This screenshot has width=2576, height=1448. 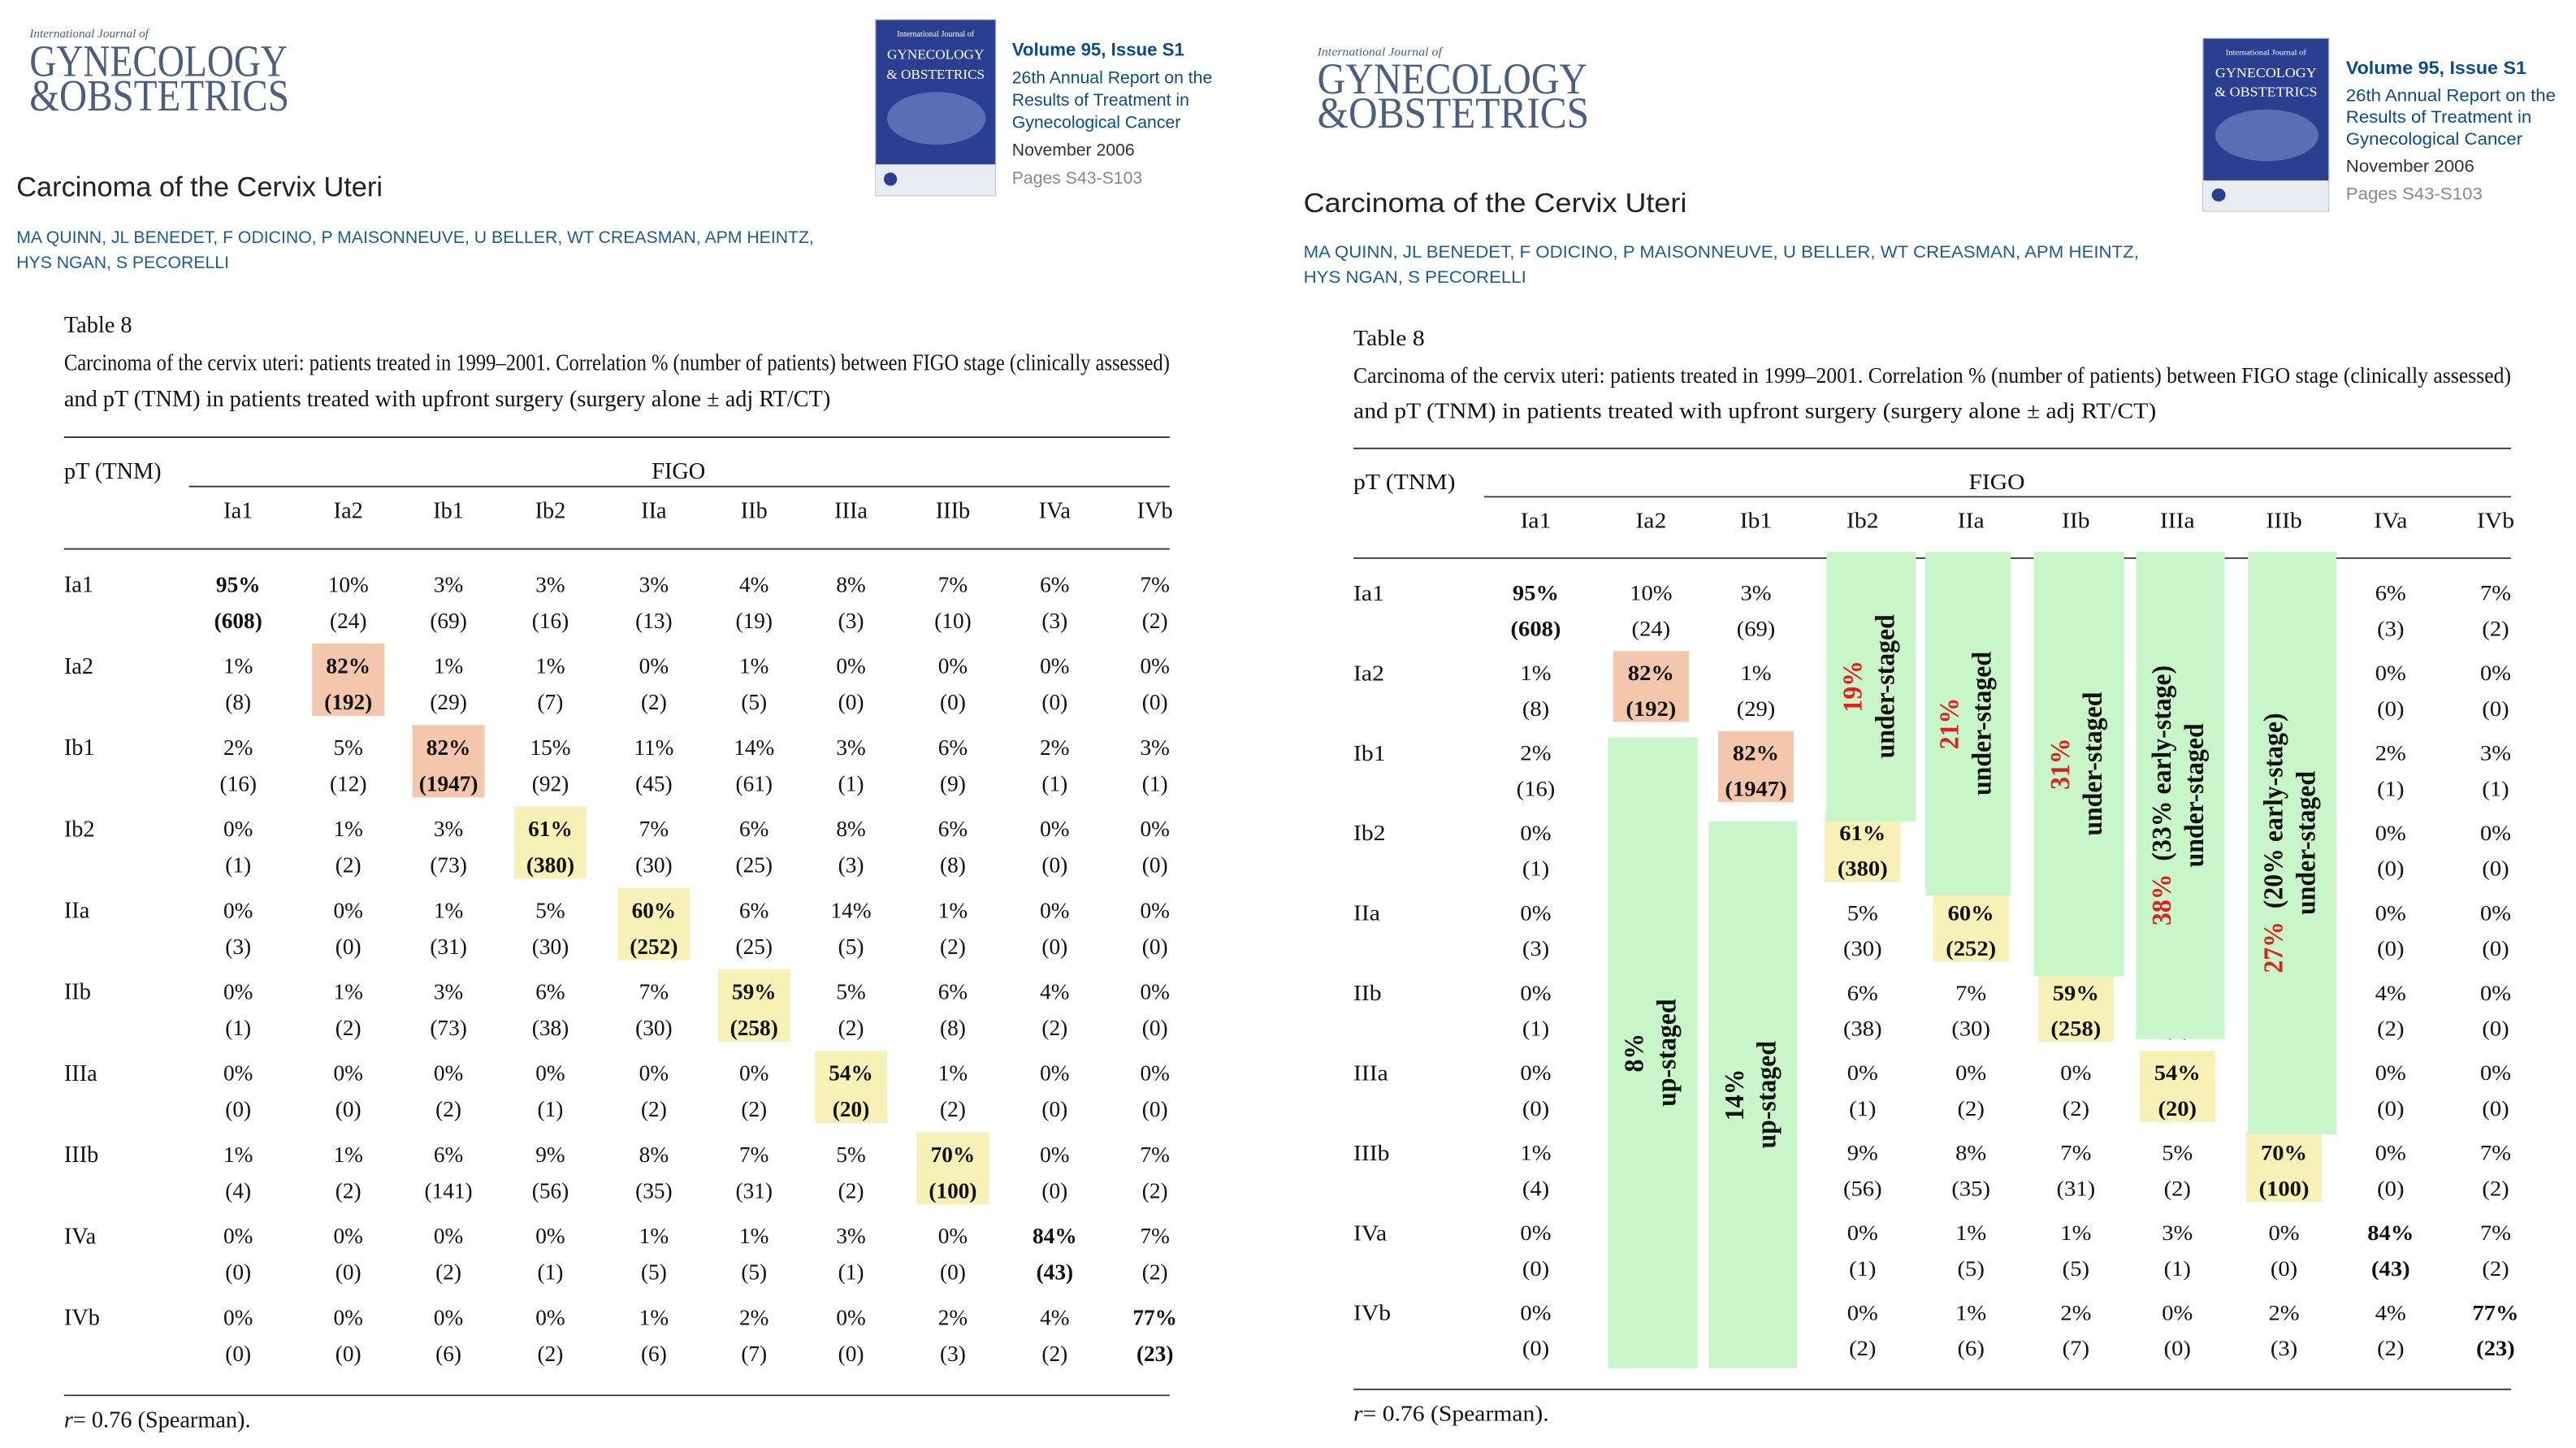 I want to click on cell-count: (258), so click(x=754, y=1028).